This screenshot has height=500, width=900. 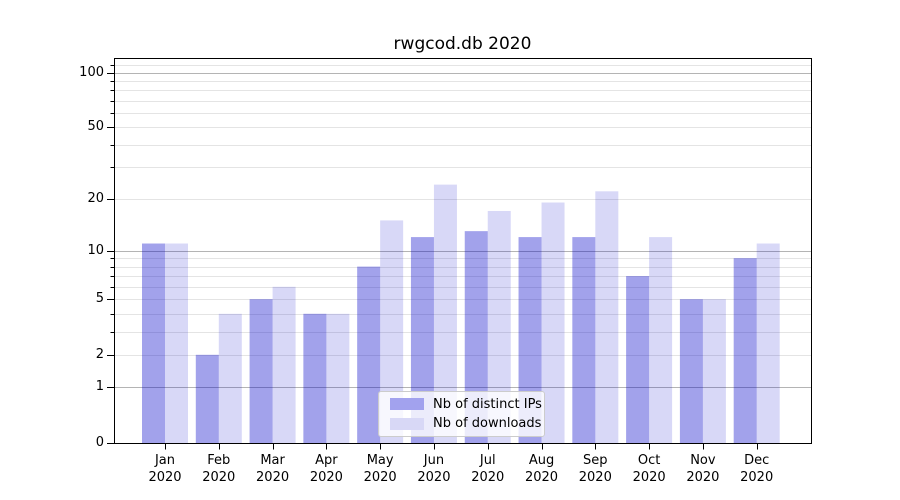 What do you see at coordinates (392, 331) in the screenshot?
I see `bar-may-downloads` at bounding box center [392, 331].